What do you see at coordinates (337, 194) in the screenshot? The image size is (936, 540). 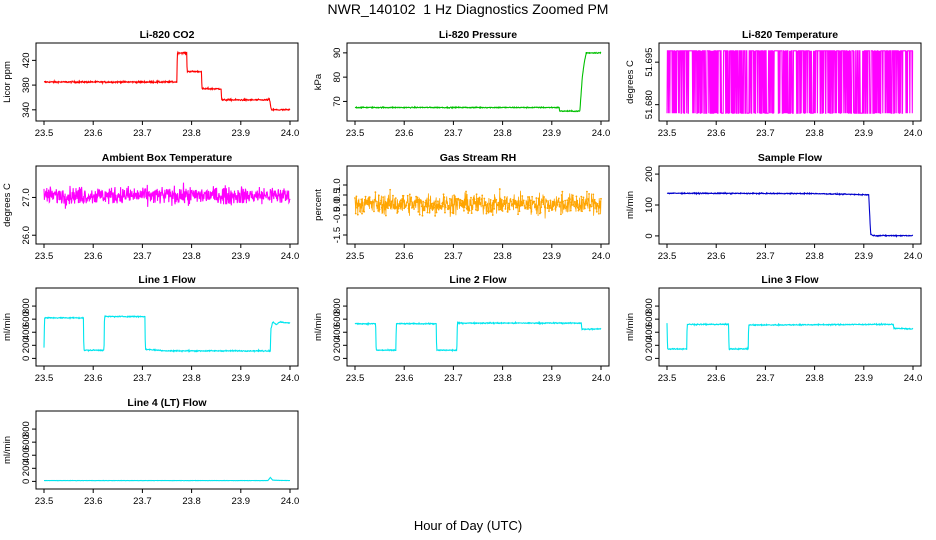 I see `y-tick-label: 0.5` at bounding box center [337, 194].